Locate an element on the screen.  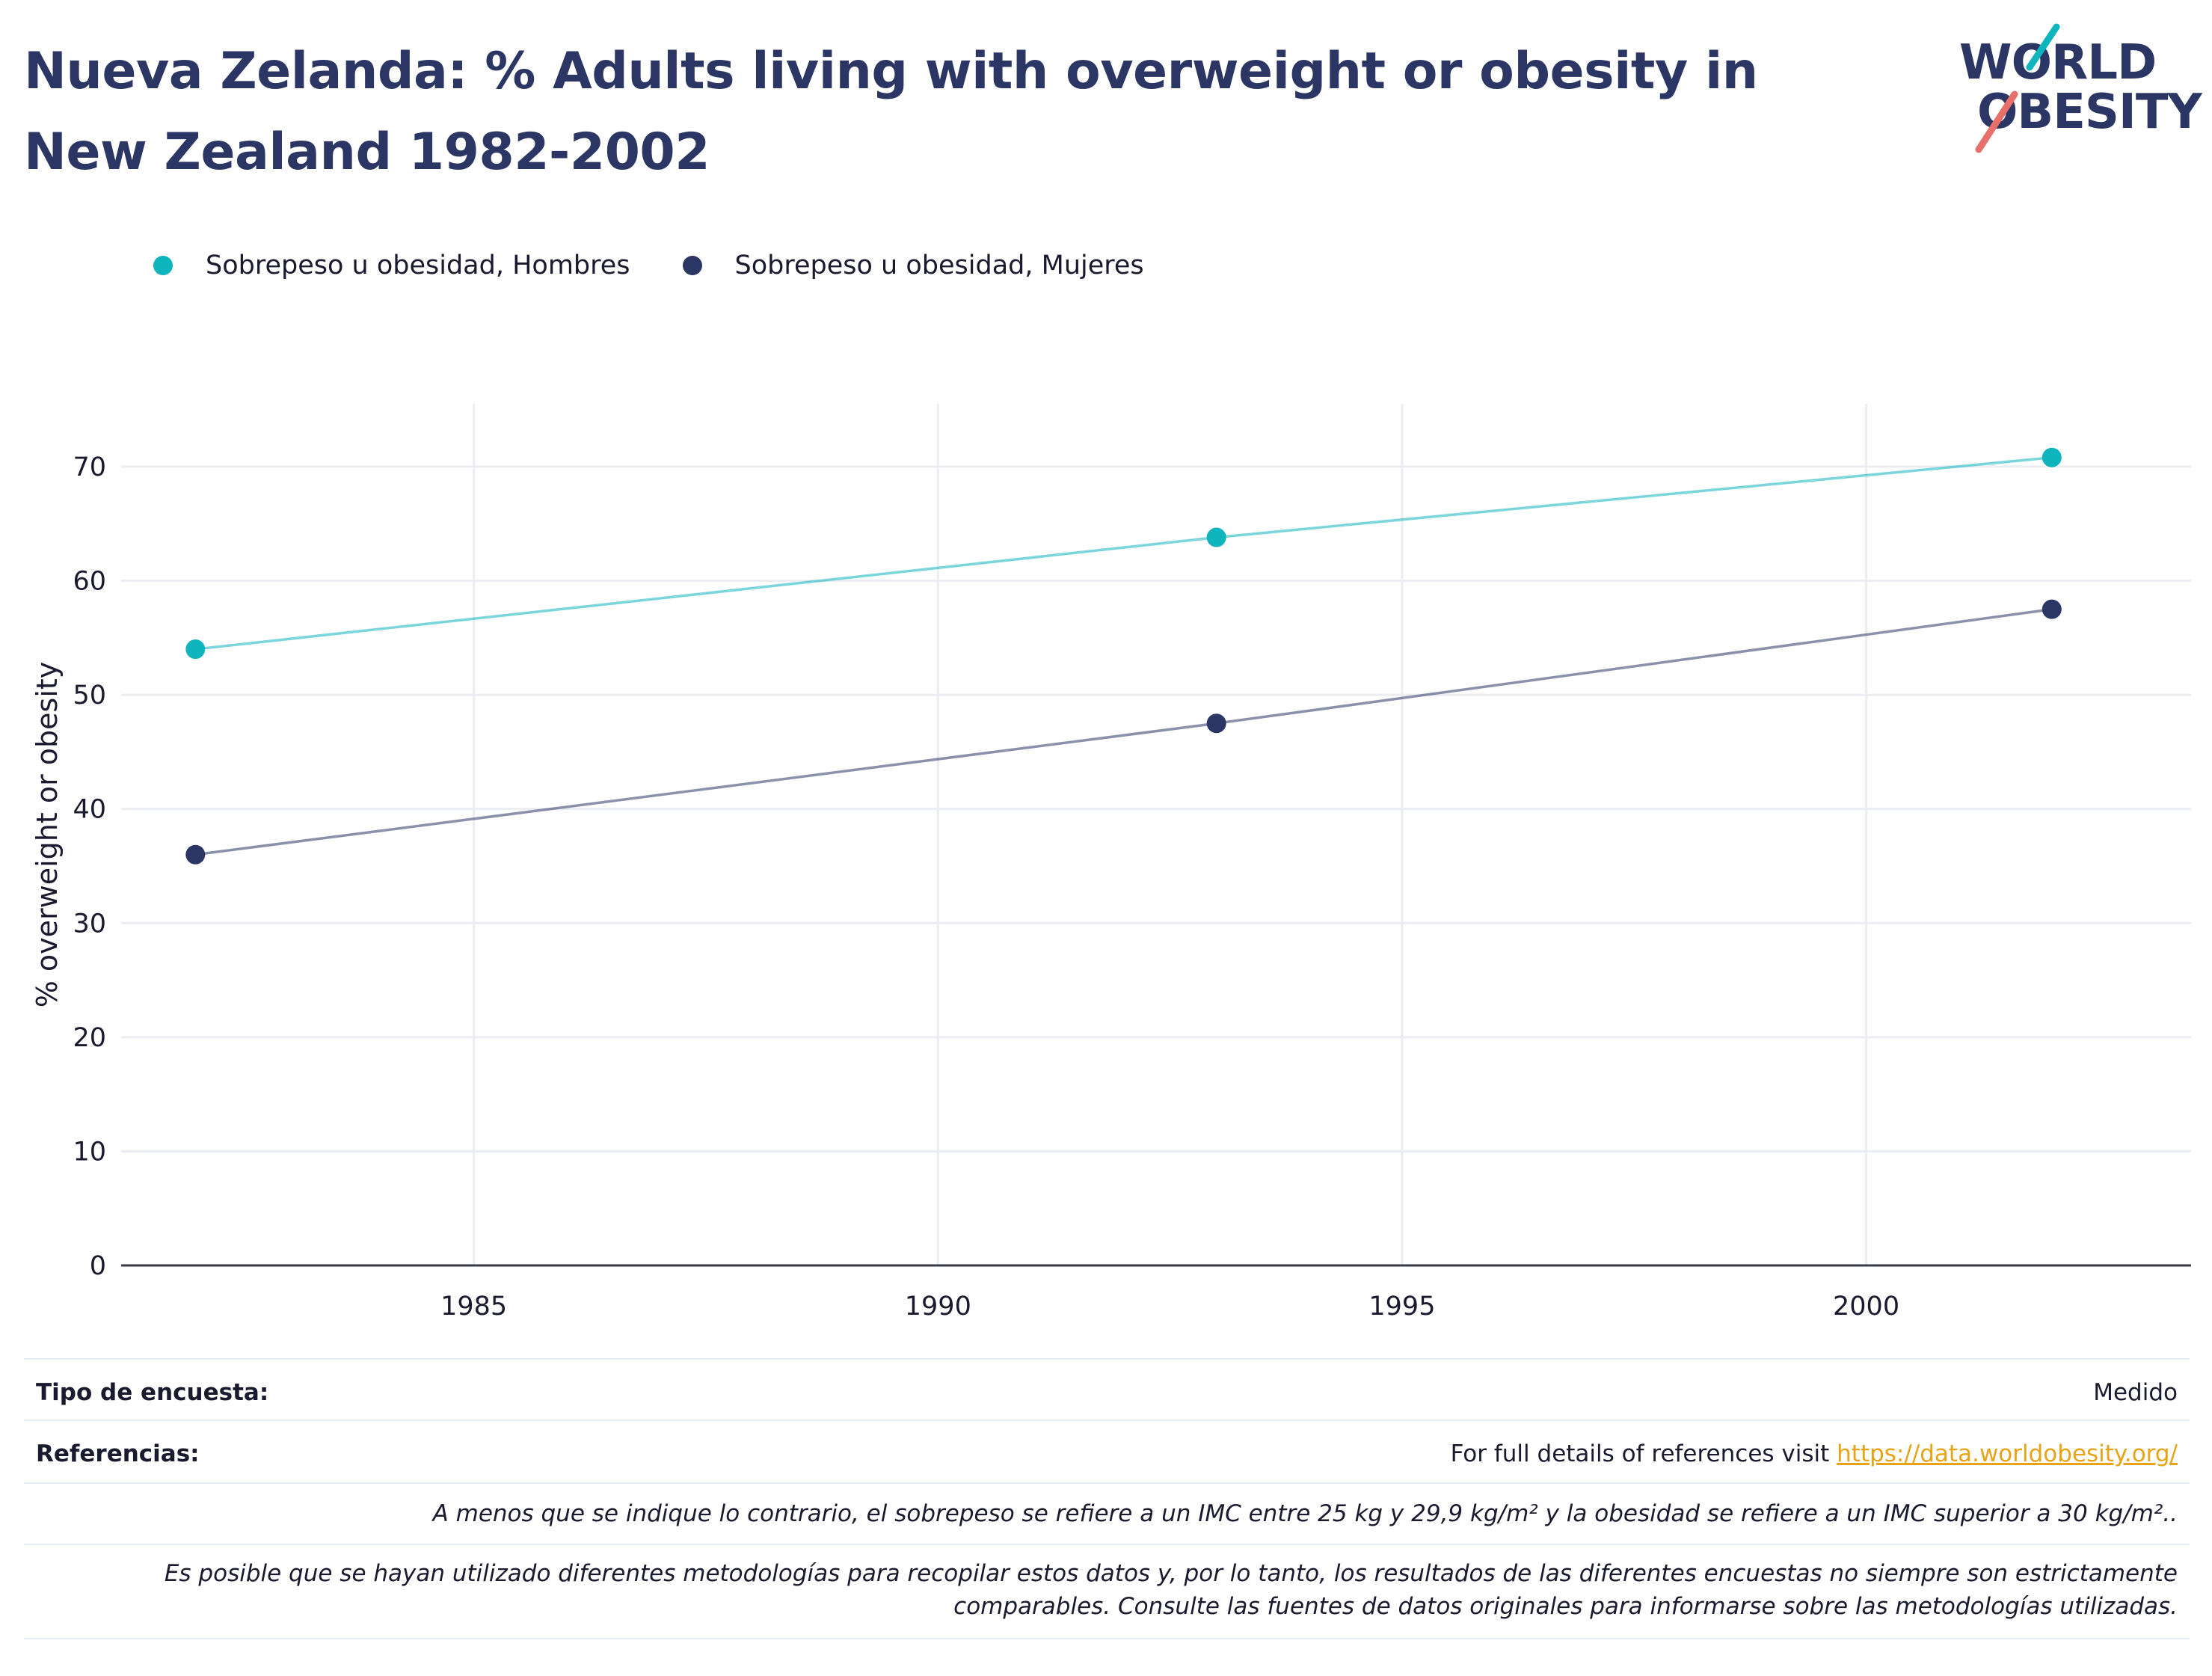
y-tick-label: 20 is located at coordinates (89, 1038).